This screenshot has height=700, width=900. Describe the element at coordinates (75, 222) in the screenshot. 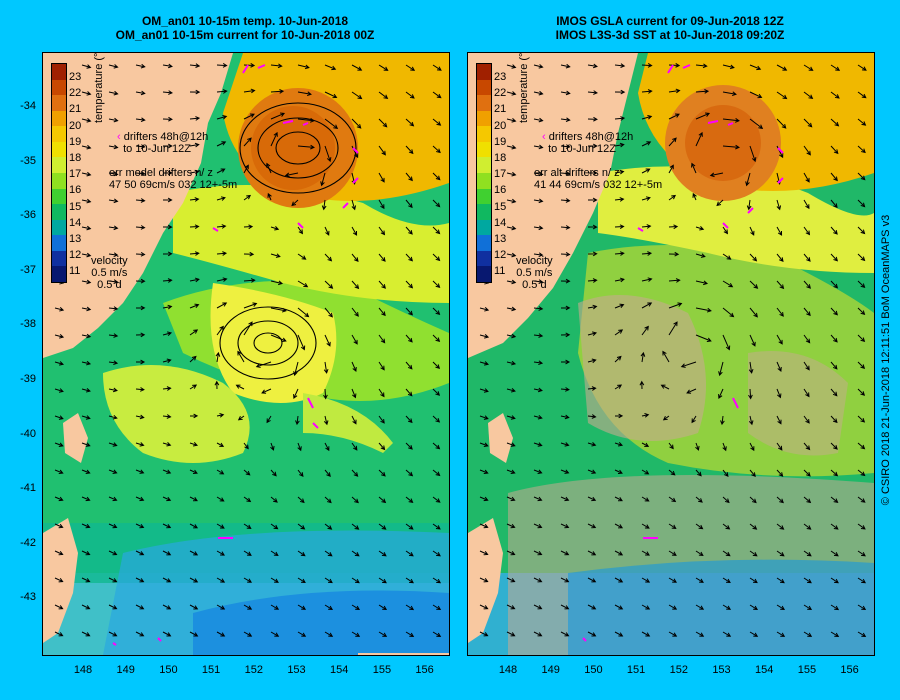

I see `colorbar-tick-label: 14` at that location.